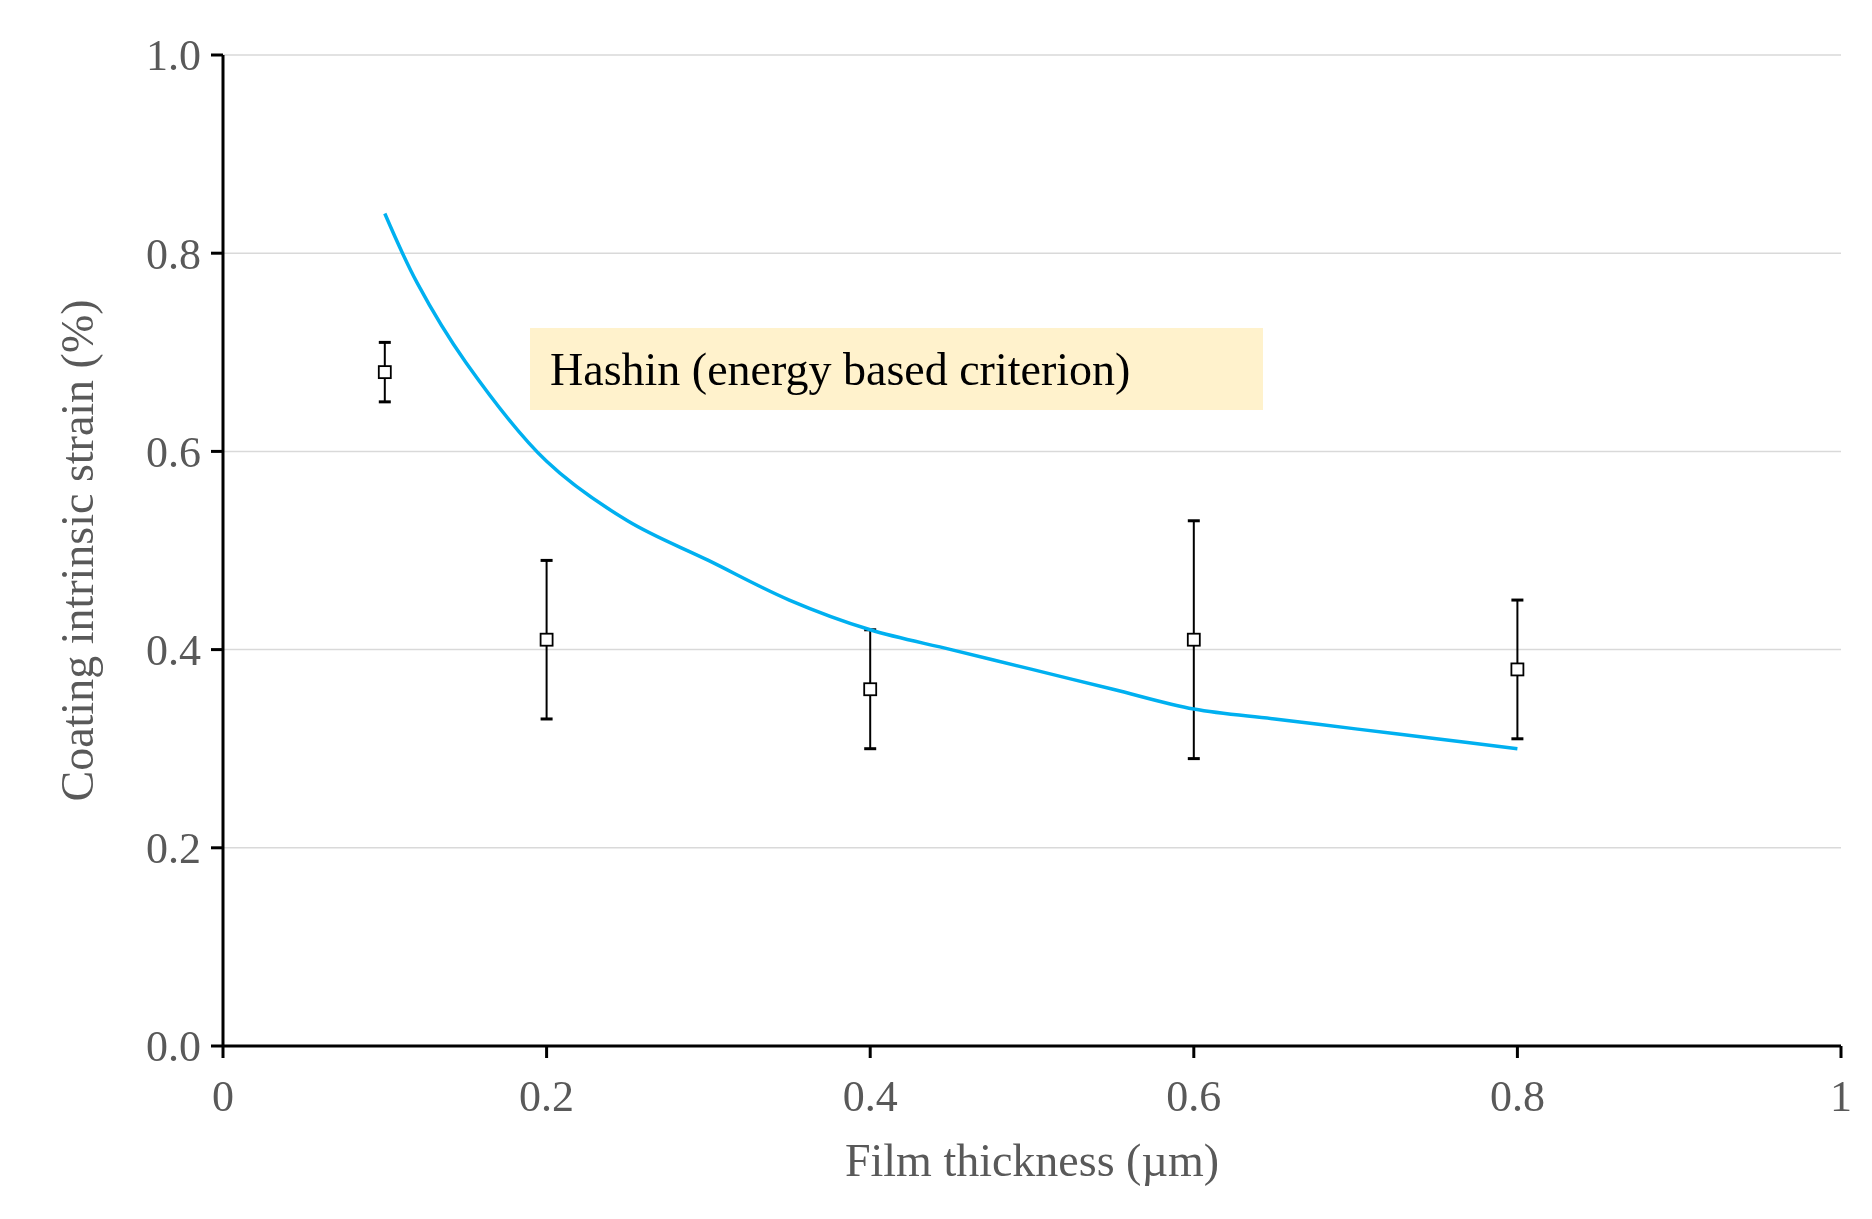  What do you see at coordinates (173, 650) in the screenshot?
I see `y-tick-label: 0.4` at bounding box center [173, 650].